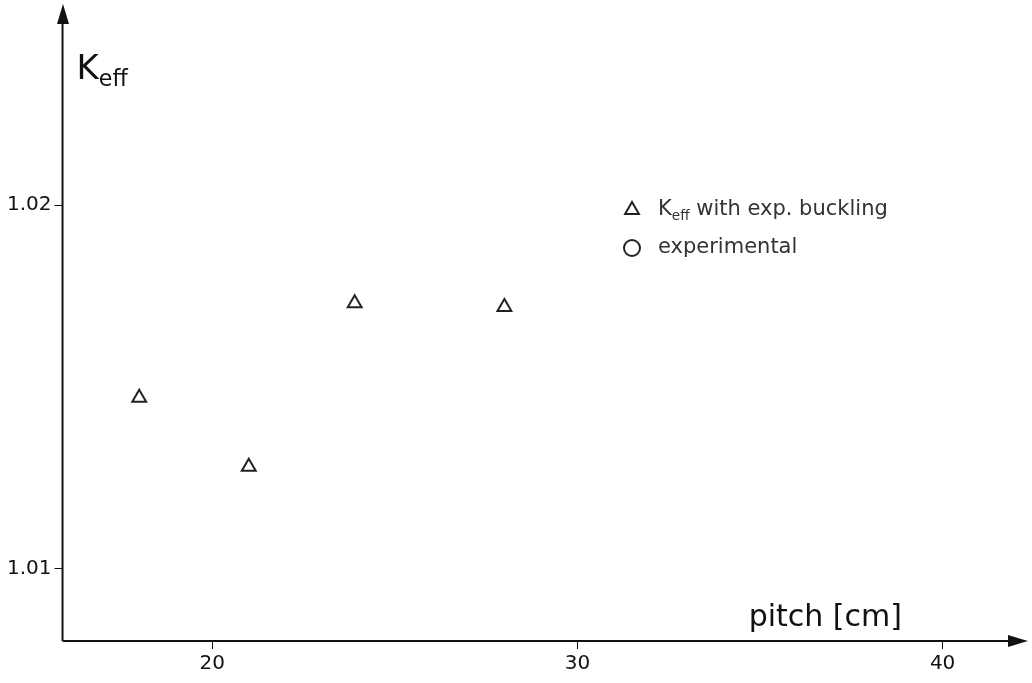 The width and height of the screenshot is (1032, 683). Describe the element at coordinates (825, 615) in the screenshot. I see `x-axis-title: pitch [cm]` at that location.